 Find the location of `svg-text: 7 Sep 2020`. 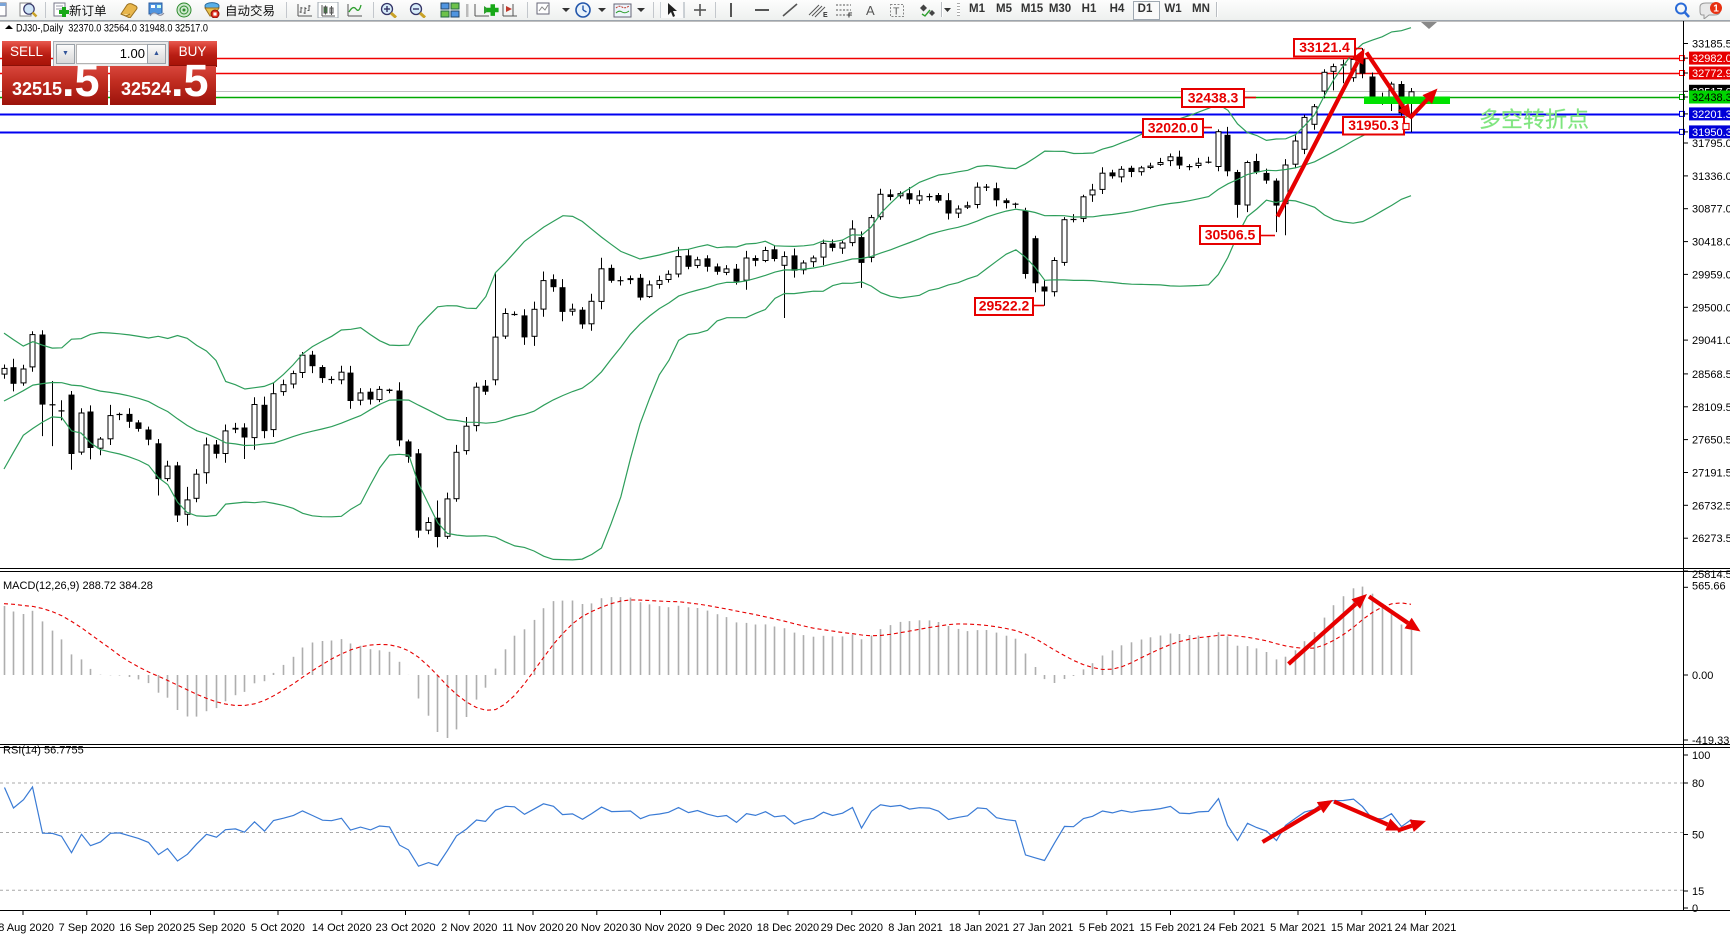

svg-text: 7 Sep 2020 is located at coordinates (87, 928).